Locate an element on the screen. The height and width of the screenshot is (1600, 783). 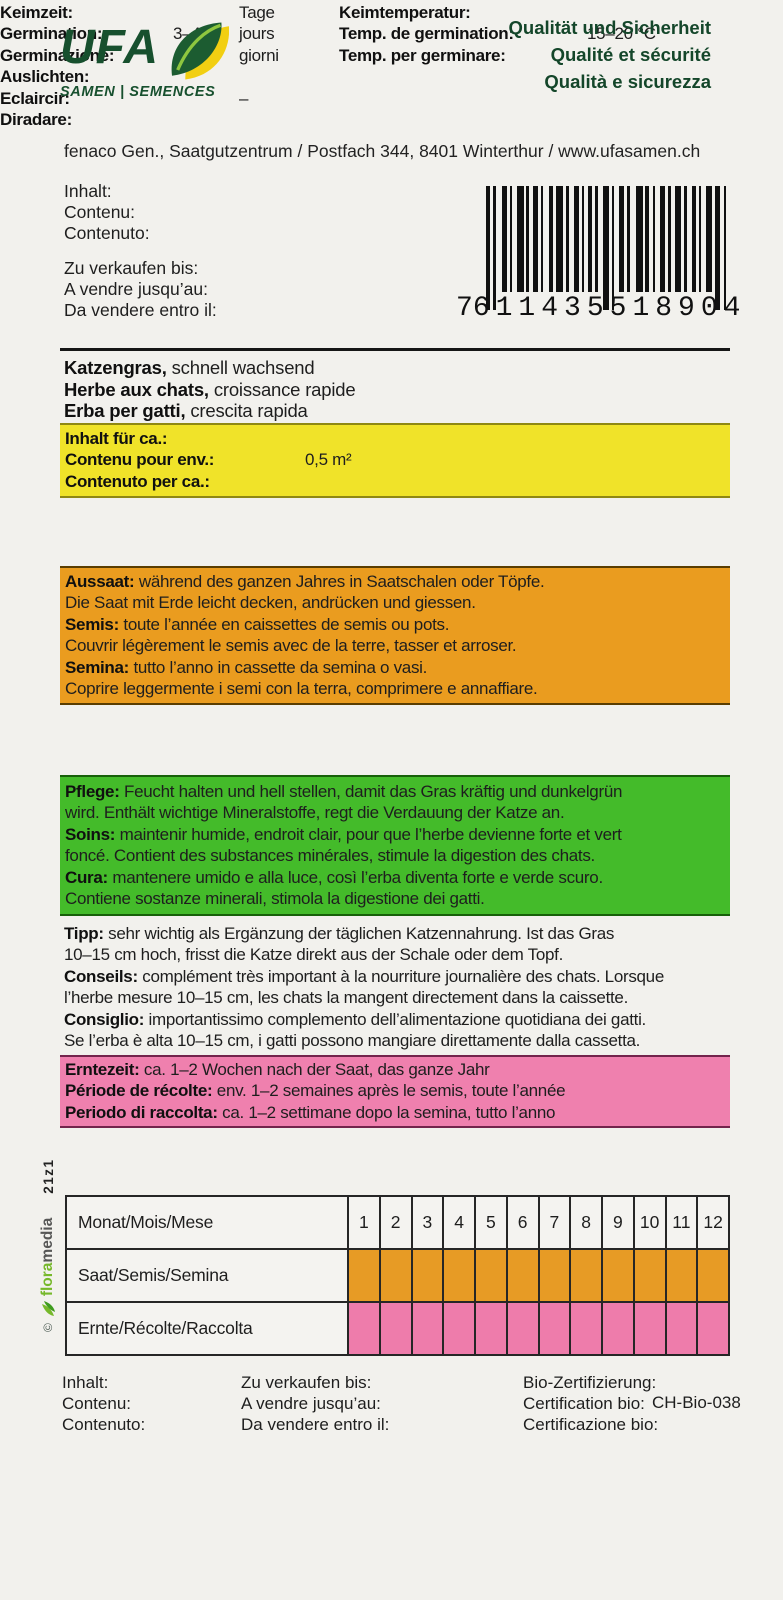
text-line: Diradare: is located at coordinates (36, 120).